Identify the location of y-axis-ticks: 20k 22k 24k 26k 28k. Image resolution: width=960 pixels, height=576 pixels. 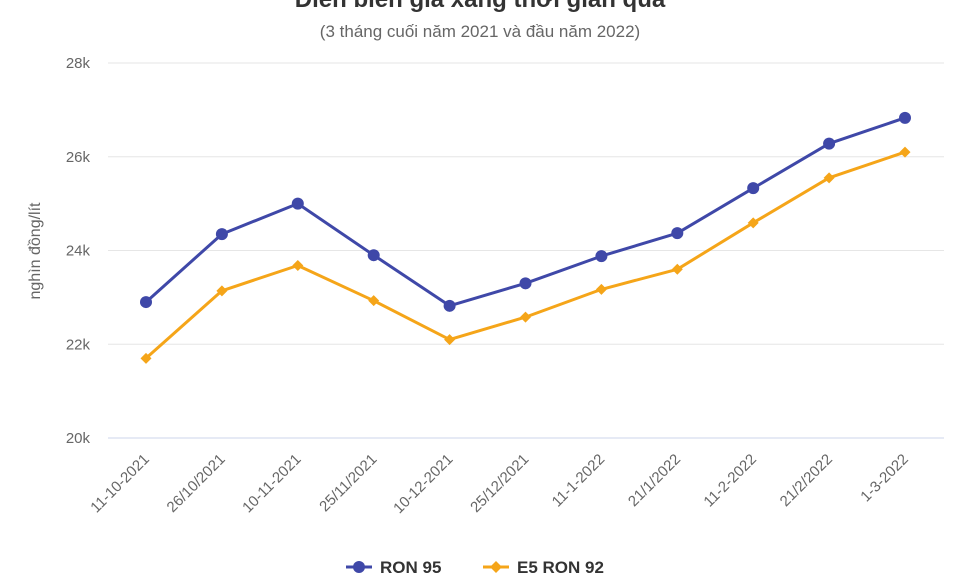
(78, 251).